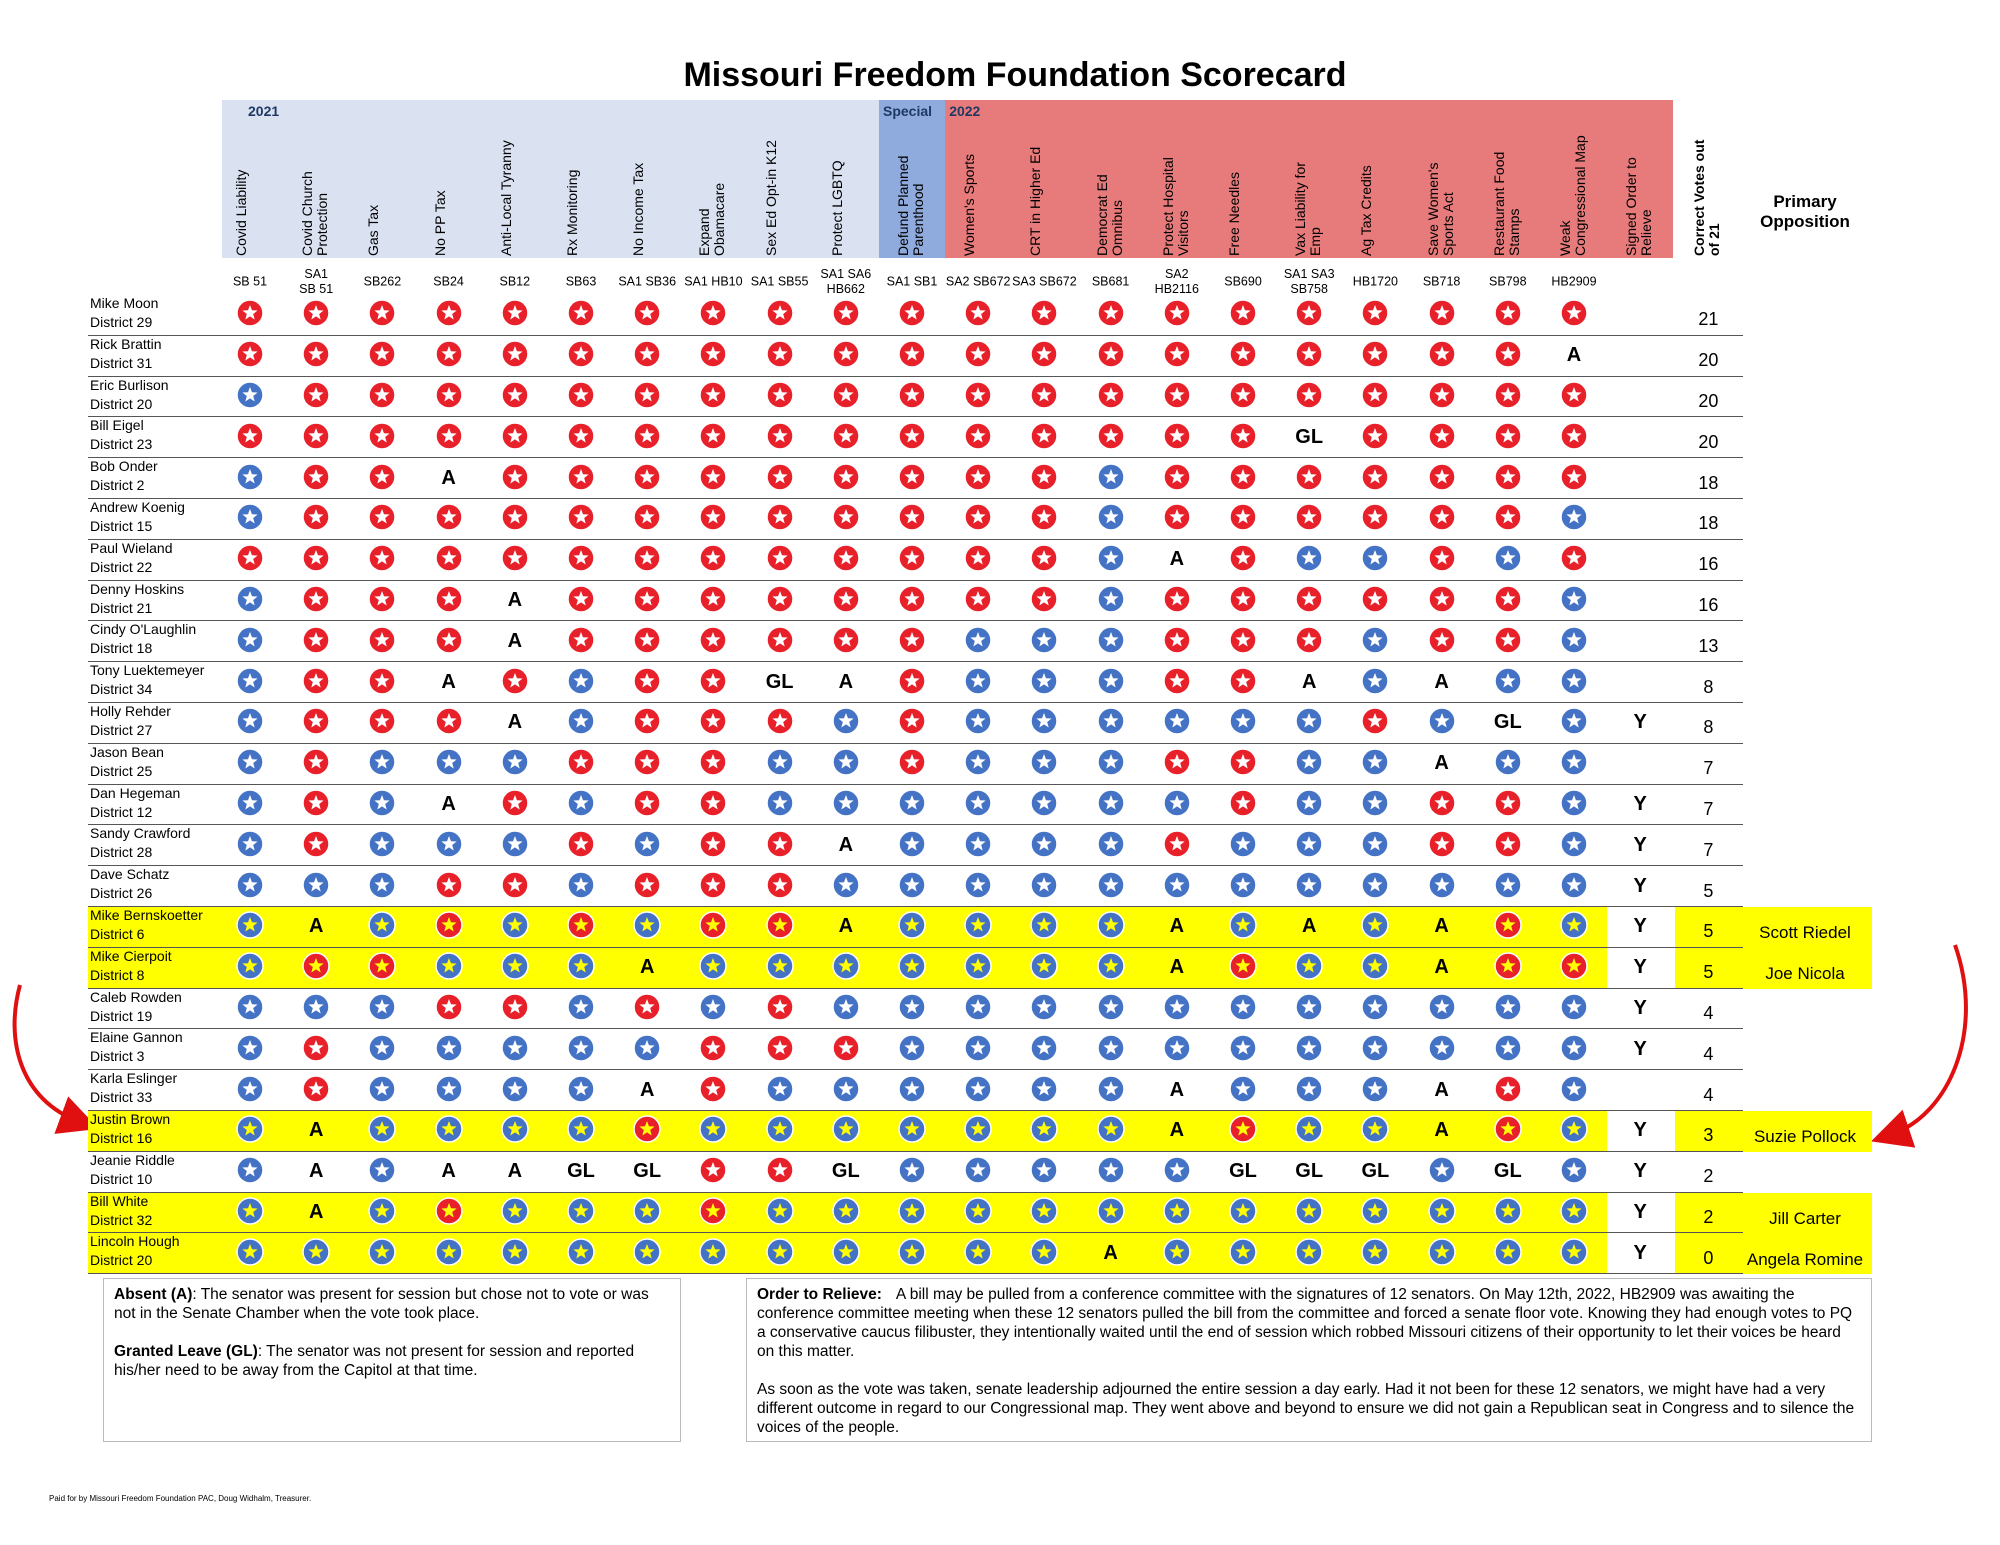  Describe the element at coordinates (1176, 281) in the screenshot. I see `bill-code: SA2 HB2116` at that location.